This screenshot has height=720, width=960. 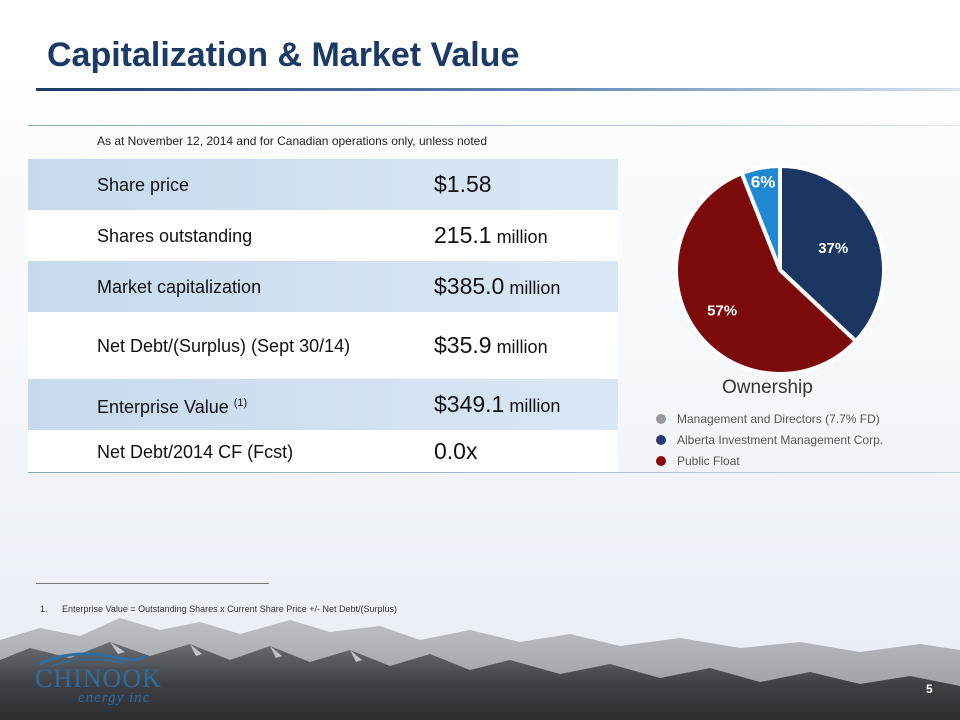 I want to click on table-row: Market capitalization $385.0 million, so click(x=323, y=286).